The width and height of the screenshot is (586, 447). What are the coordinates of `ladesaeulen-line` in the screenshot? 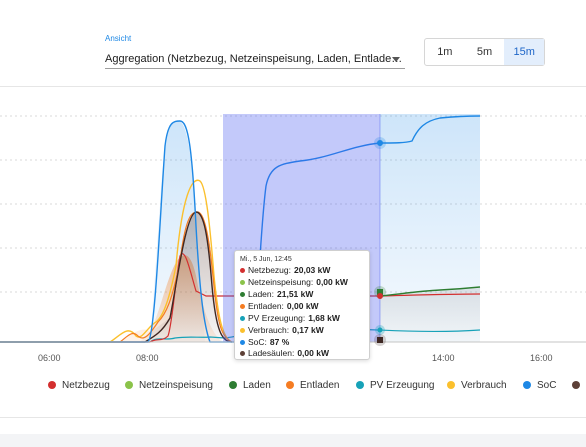 It's located at (116, 277).